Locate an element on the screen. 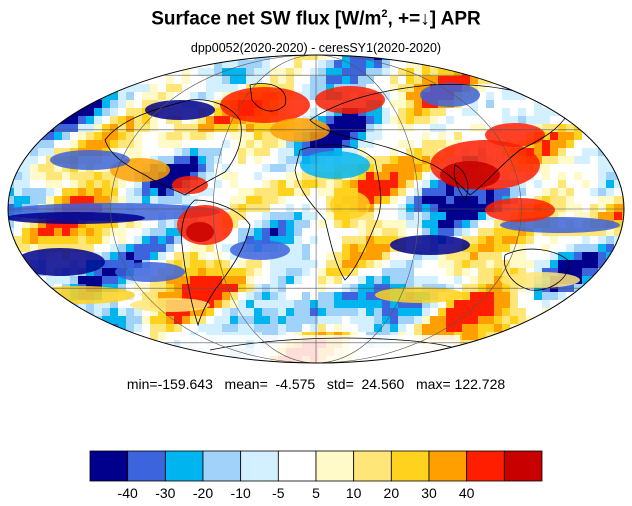 The height and width of the screenshot is (506, 632). stat-min: min=-159.643 is located at coordinates (169, 384).